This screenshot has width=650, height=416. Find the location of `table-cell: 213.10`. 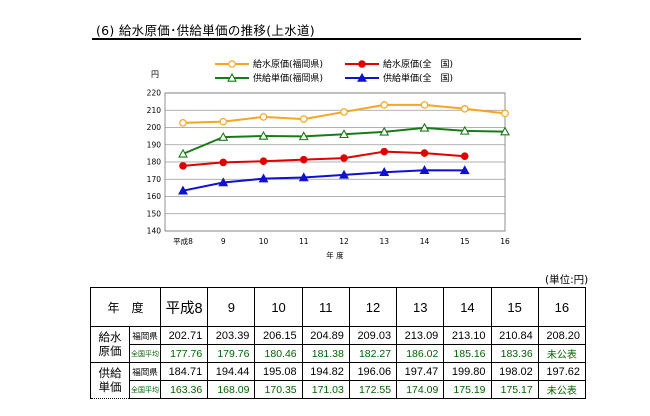

table-cell: 213.10 is located at coordinates (467, 335).